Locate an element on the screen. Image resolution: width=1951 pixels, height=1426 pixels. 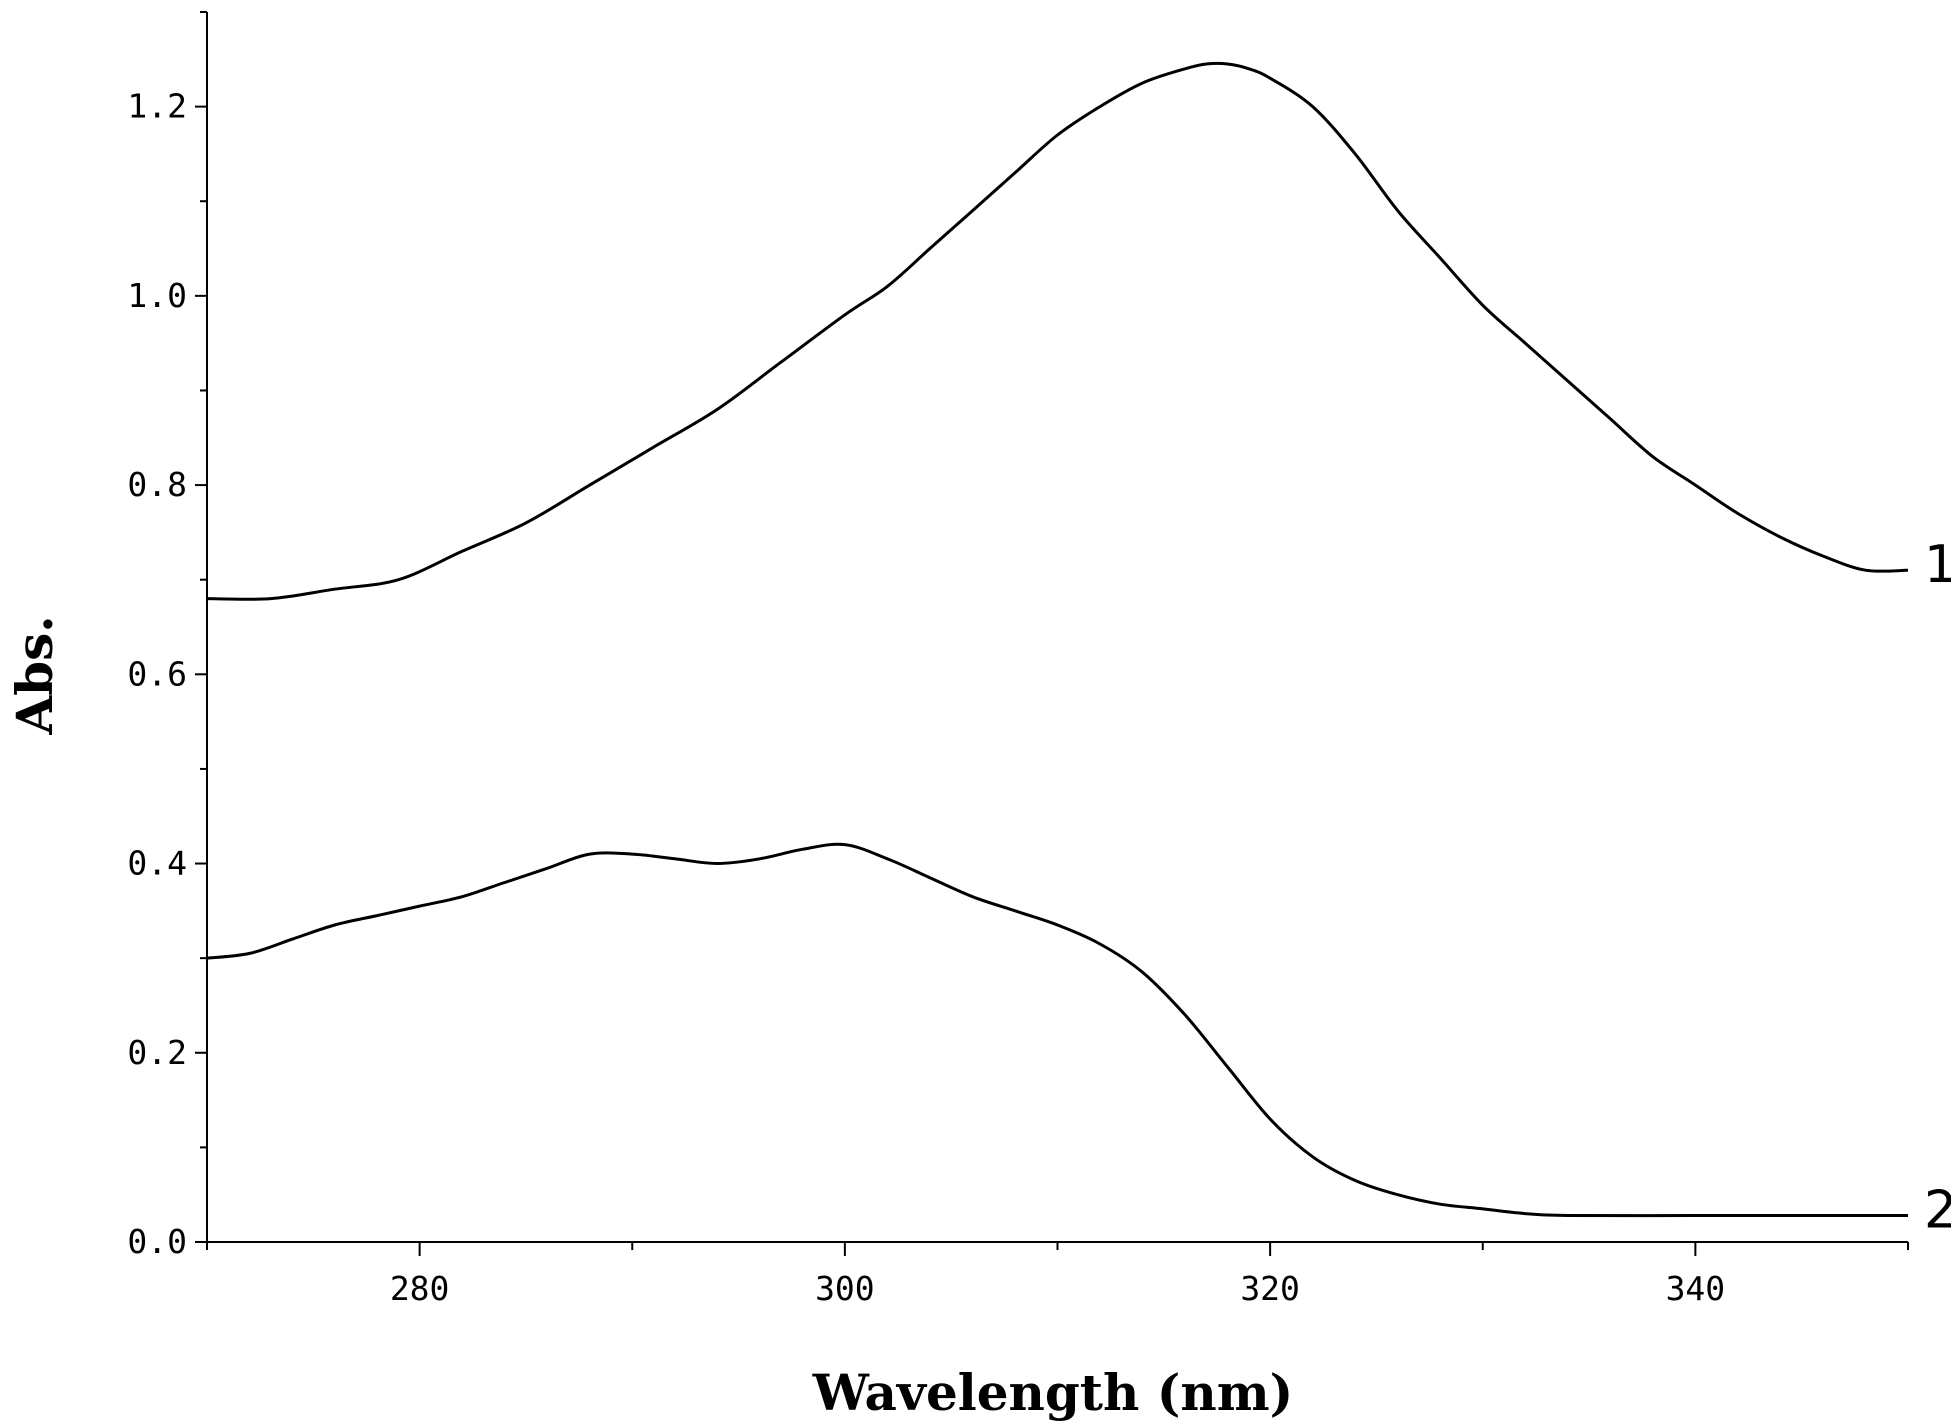
y-tick-label: 1.0 is located at coordinates (157, 295).